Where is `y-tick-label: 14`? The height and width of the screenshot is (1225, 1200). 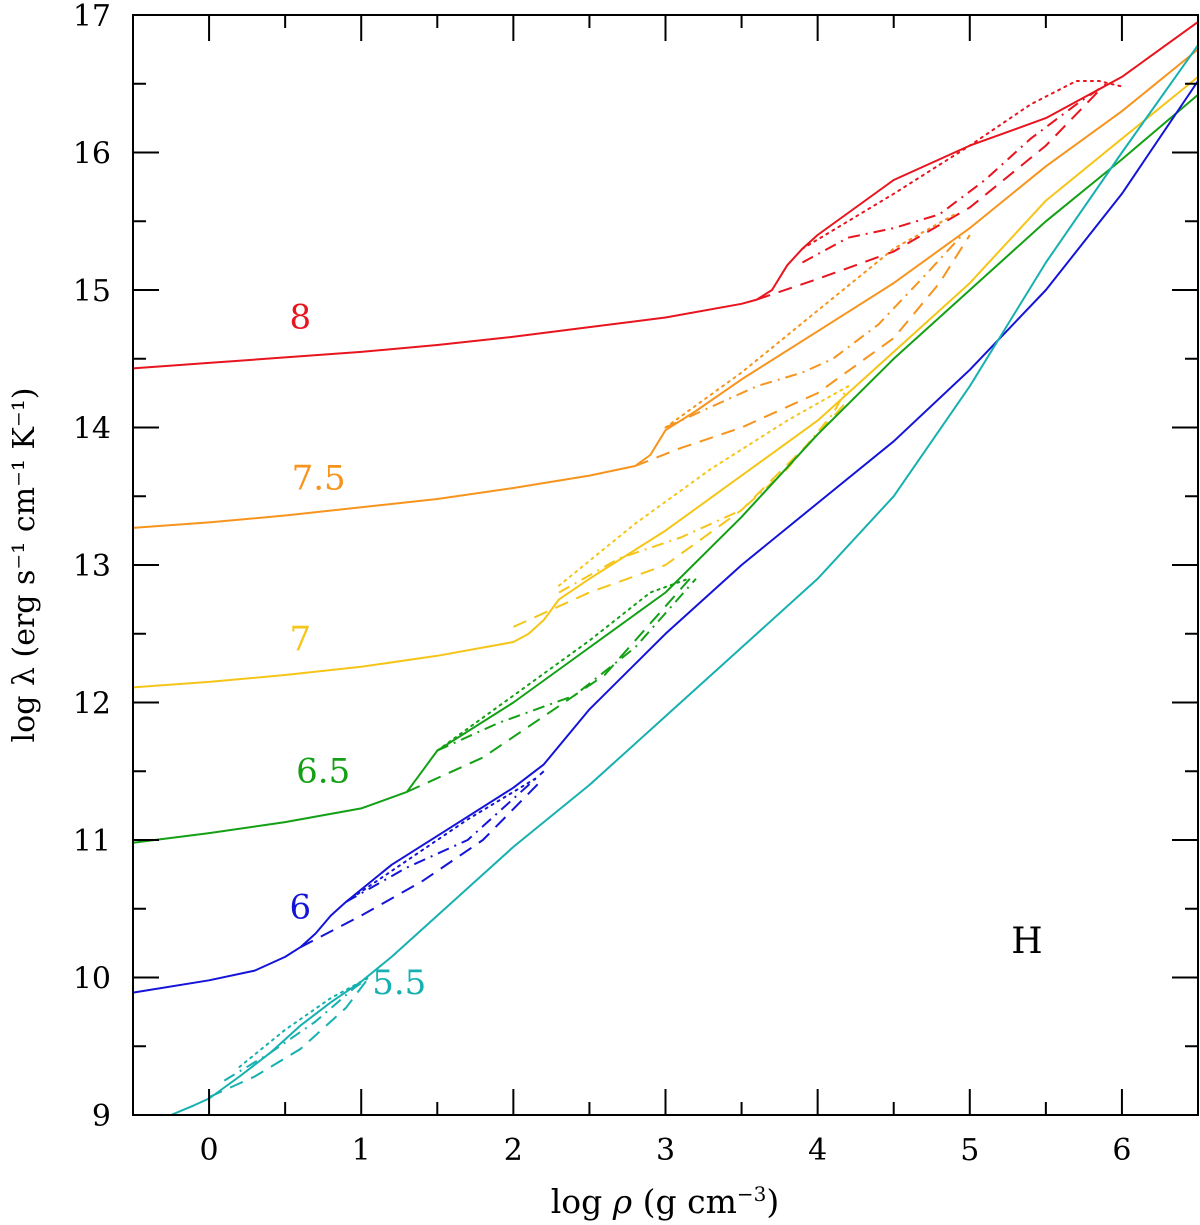
y-tick-label: 14 is located at coordinates (92, 429).